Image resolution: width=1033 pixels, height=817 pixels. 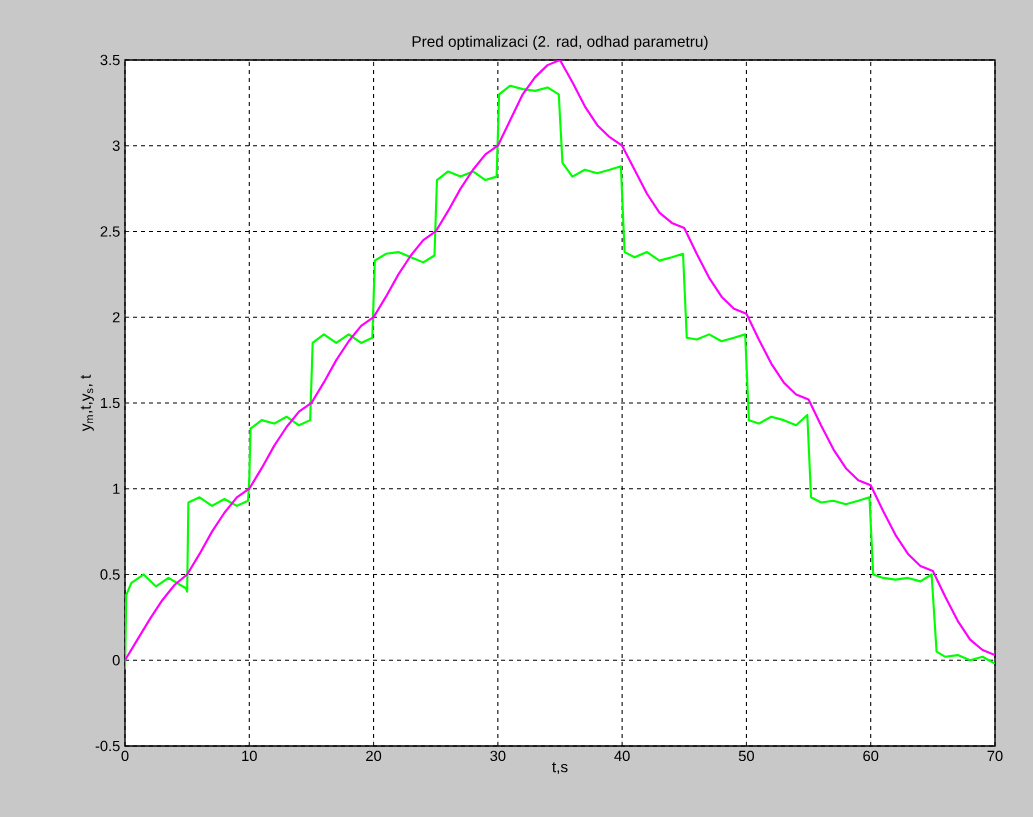 I want to click on x-tick-label: 10, so click(x=249, y=756).